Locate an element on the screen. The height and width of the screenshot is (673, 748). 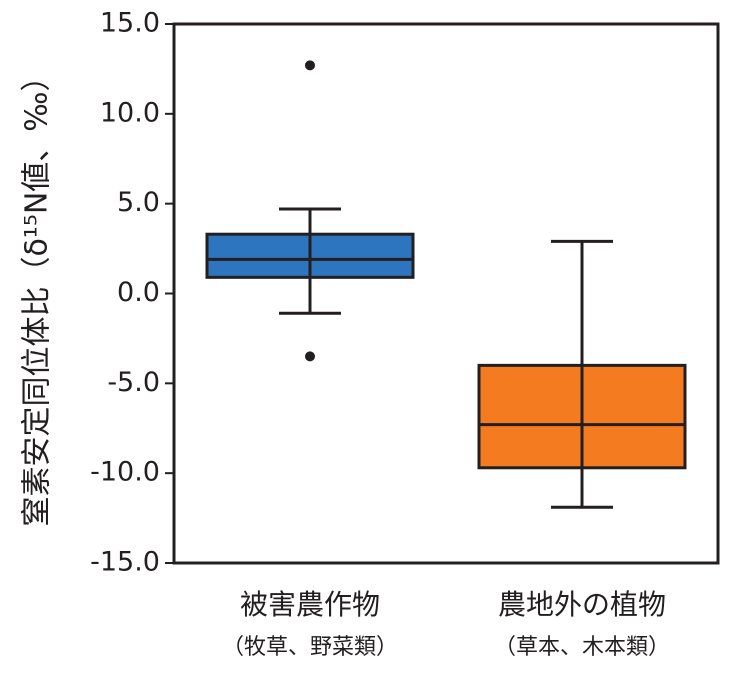
y-tick-label: -5.0 is located at coordinates (133, 382).